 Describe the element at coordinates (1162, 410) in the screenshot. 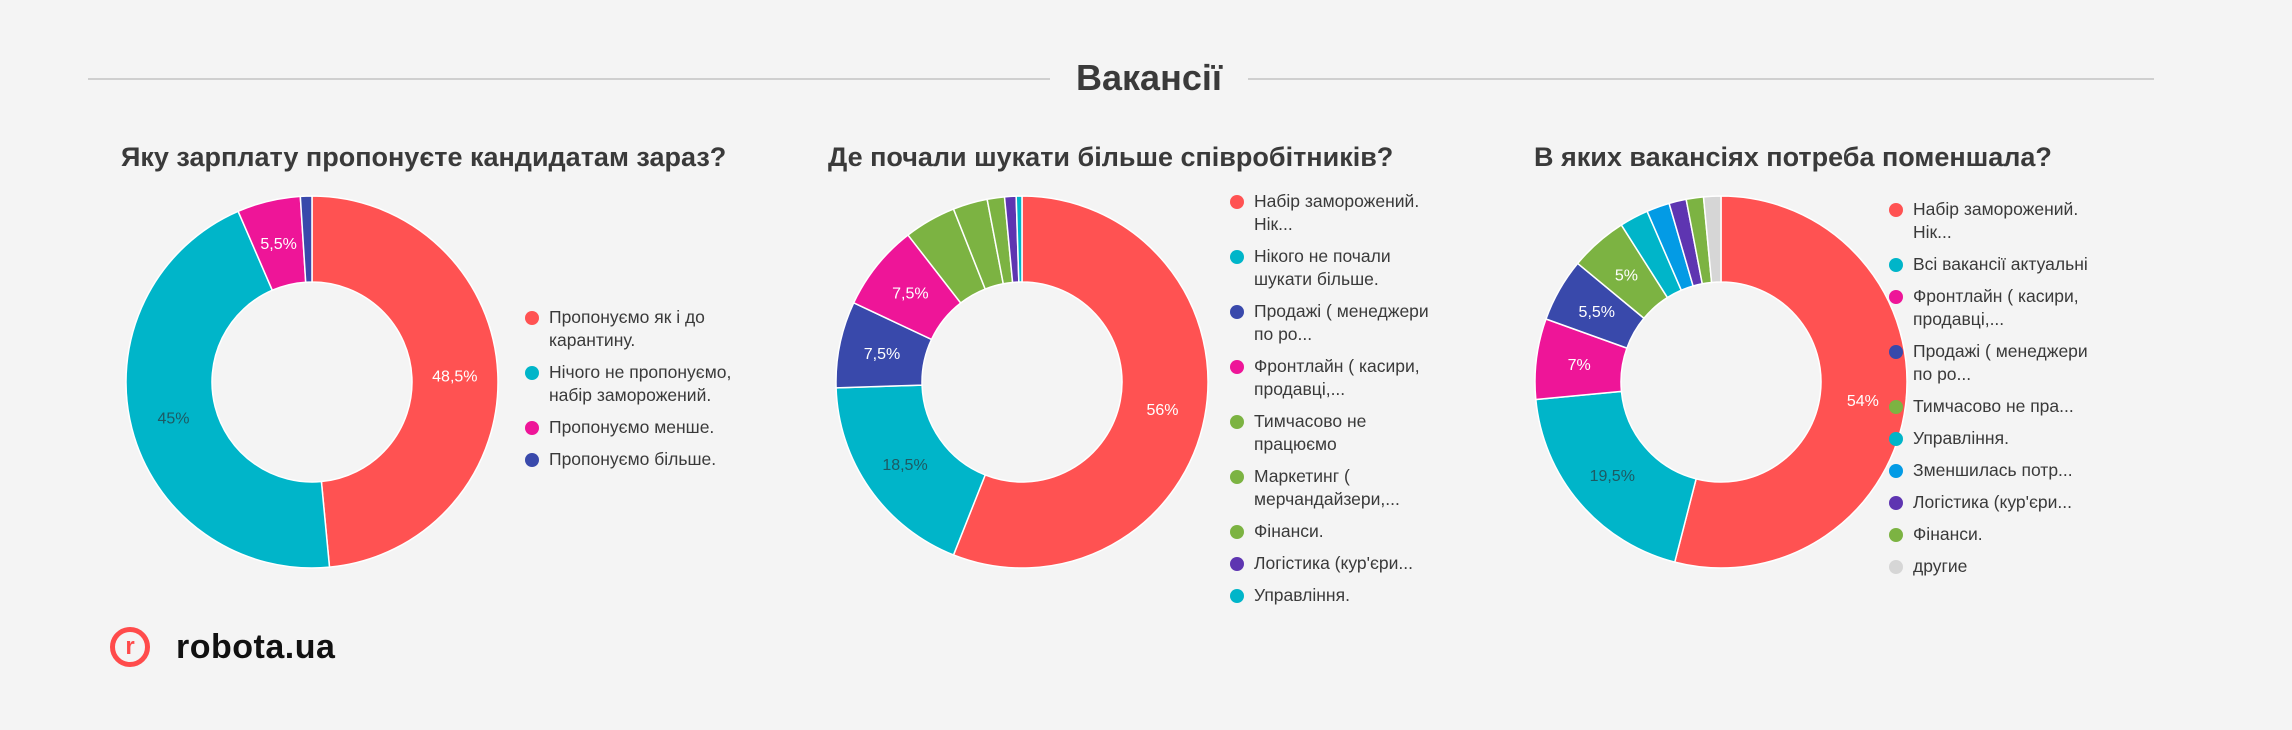

I see `slice-data-label: 56%` at that location.